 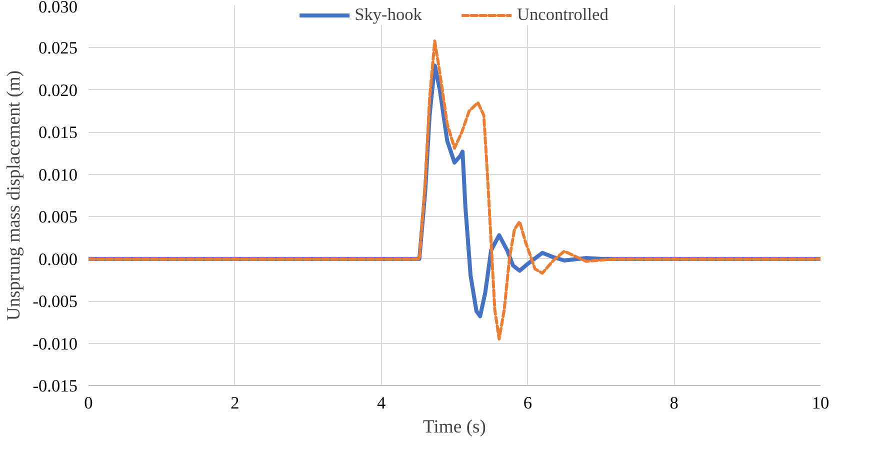 What do you see at coordinates (58, 174) in the screenshot?
I see `y-tick-label: 0.010` at bounding box center [58, 174].